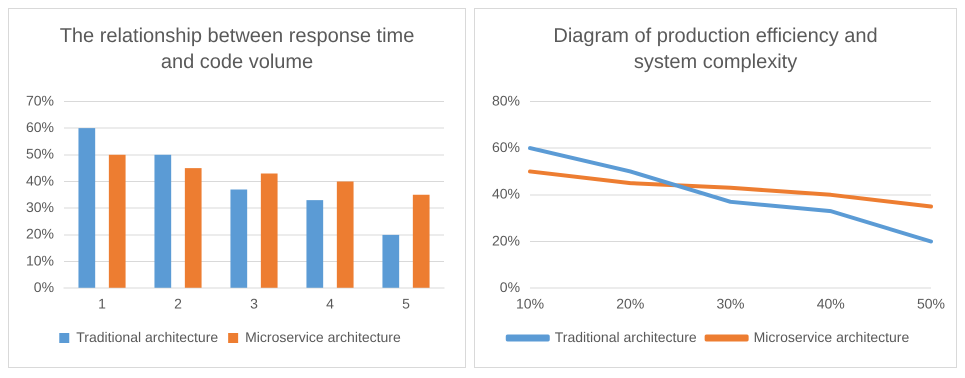 The width and height of the screenshot is (965, 378). I want to click on x-tick-label: 2, so click(178, 303).